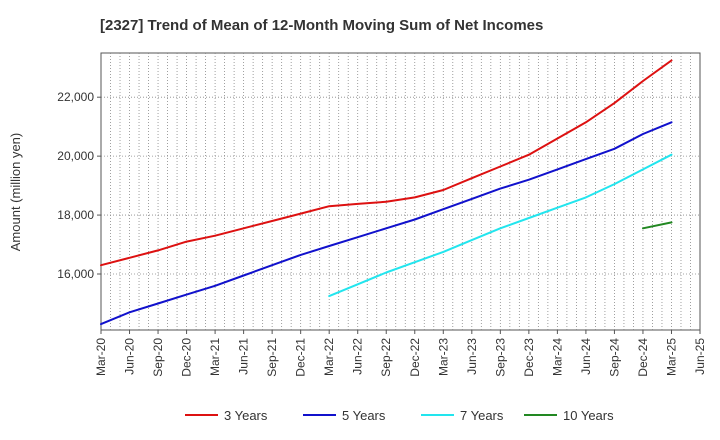 The height and width of the screenshot is (440, 720). I want to click on y-axis-label: Amount (million yen), so click(15, 192).